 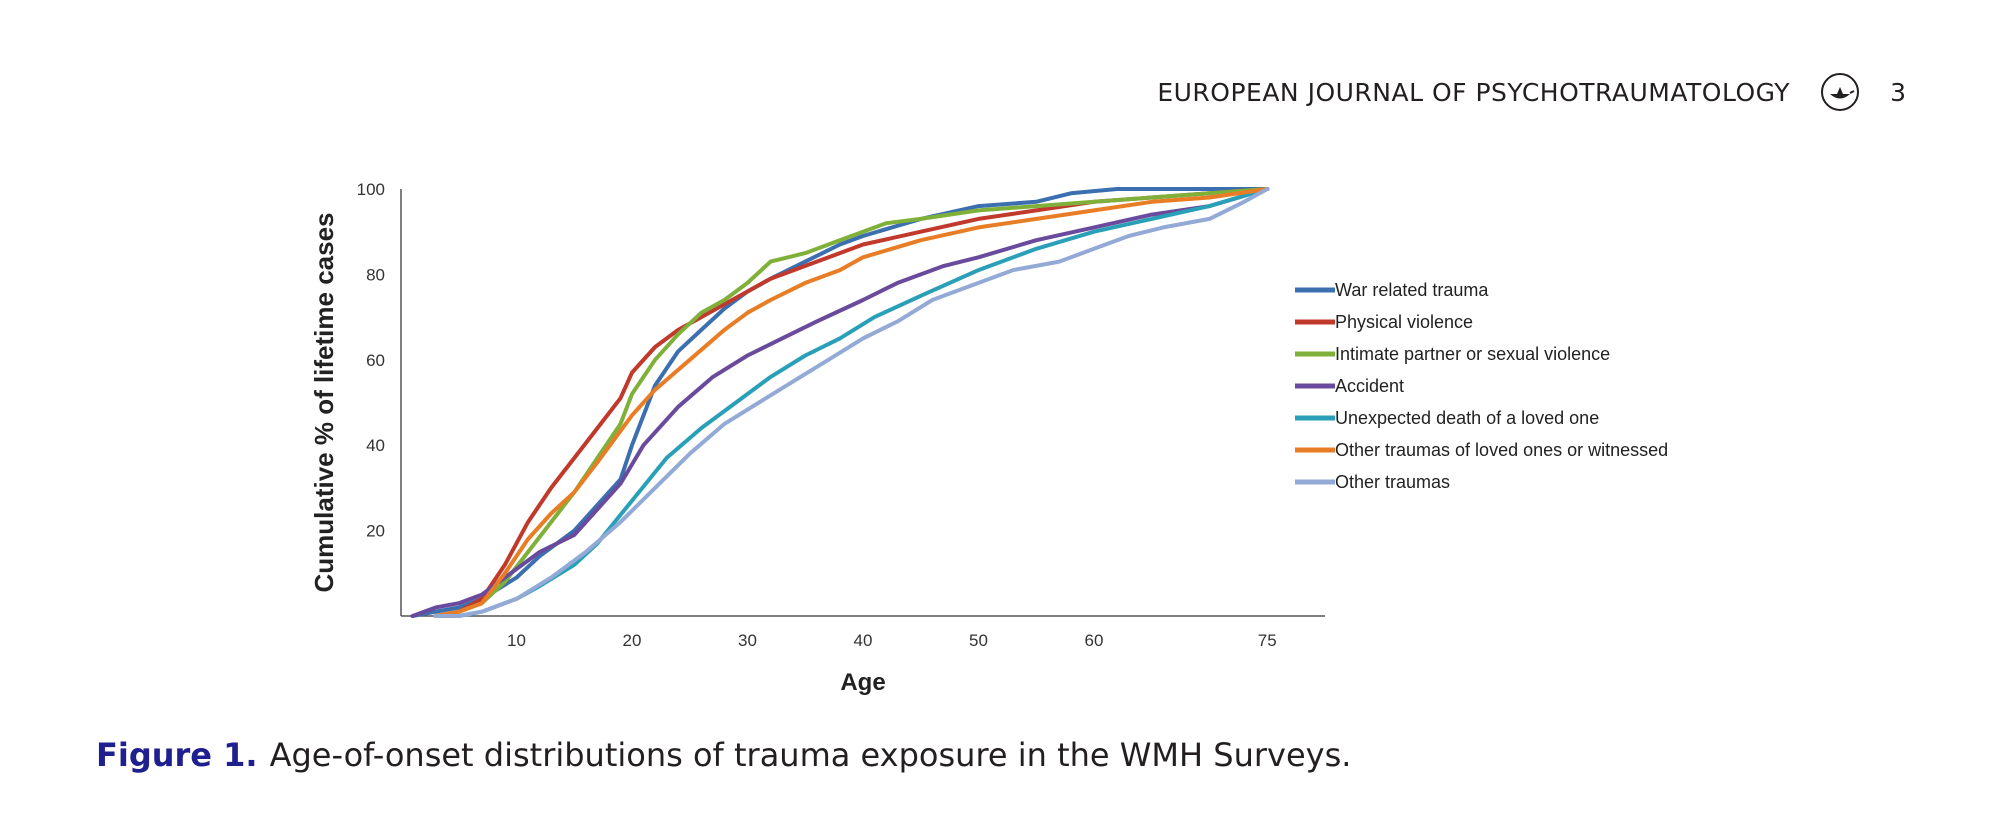 I want to click on y-tick-label: 20, so click(x=375, y=531).